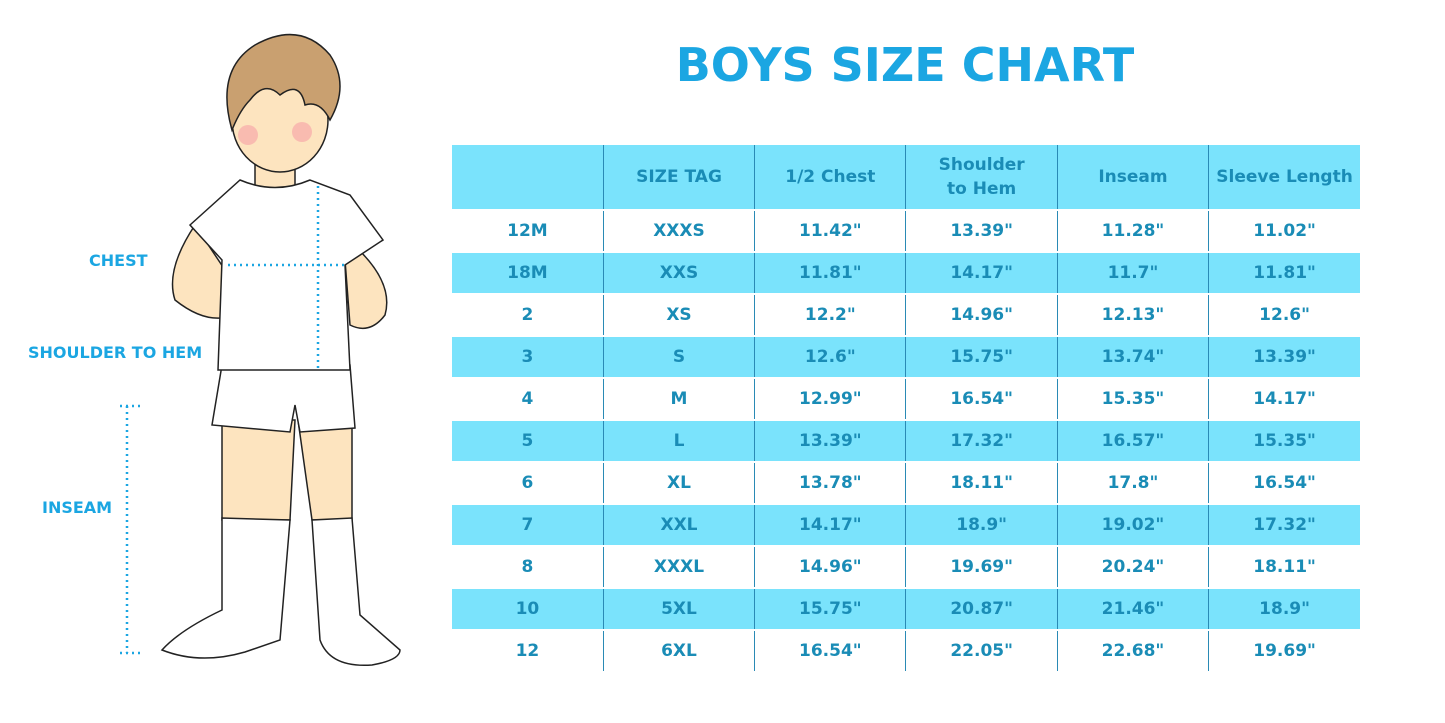  Describe the element at coordinates (1132, 525) in the screenshot. I see `table-cell: 19.02"` at that location.